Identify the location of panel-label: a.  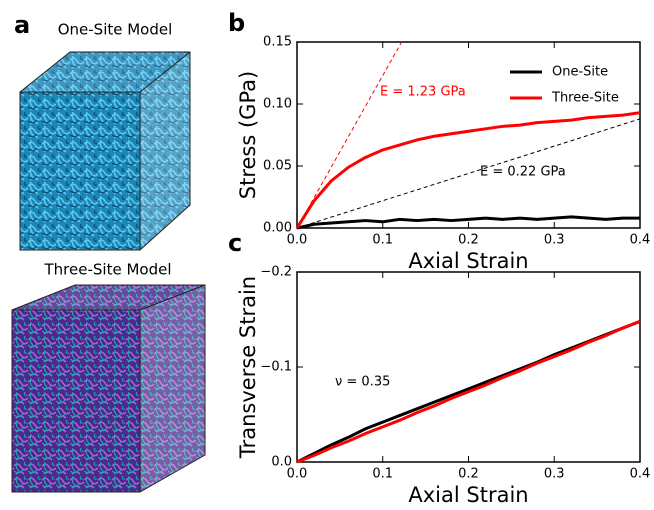
(22, 25).